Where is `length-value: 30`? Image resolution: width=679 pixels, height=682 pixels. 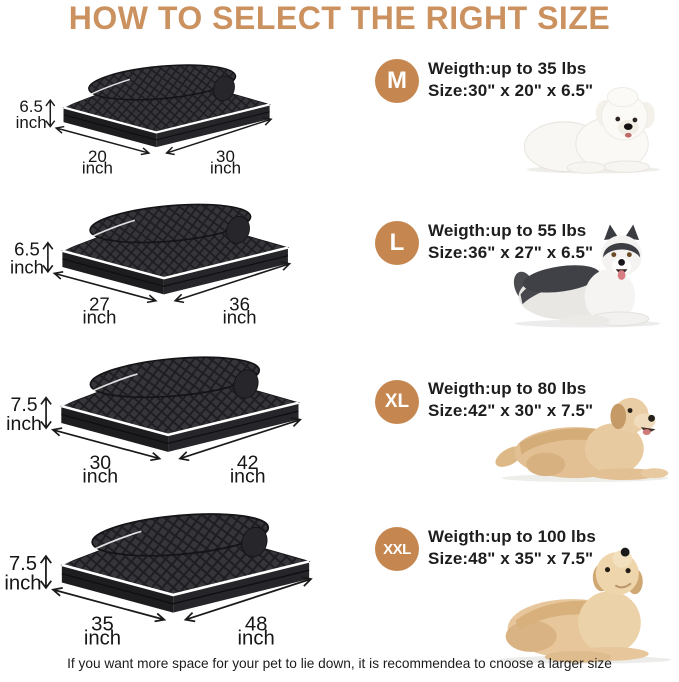
length-value: 30 is located at coordinates (225, 156).